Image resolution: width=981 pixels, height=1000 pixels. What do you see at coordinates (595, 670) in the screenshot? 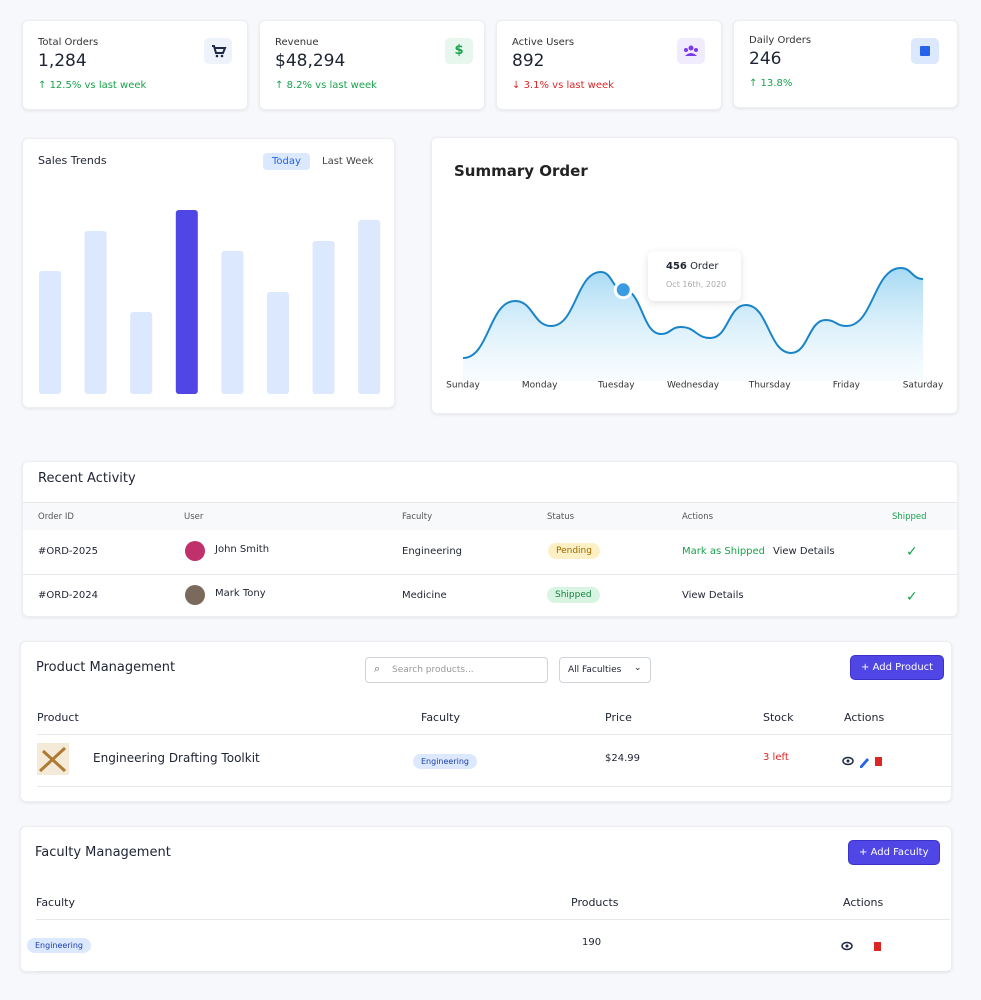
I see `filter-label: All Faculties` at bounding box center [595, 670].